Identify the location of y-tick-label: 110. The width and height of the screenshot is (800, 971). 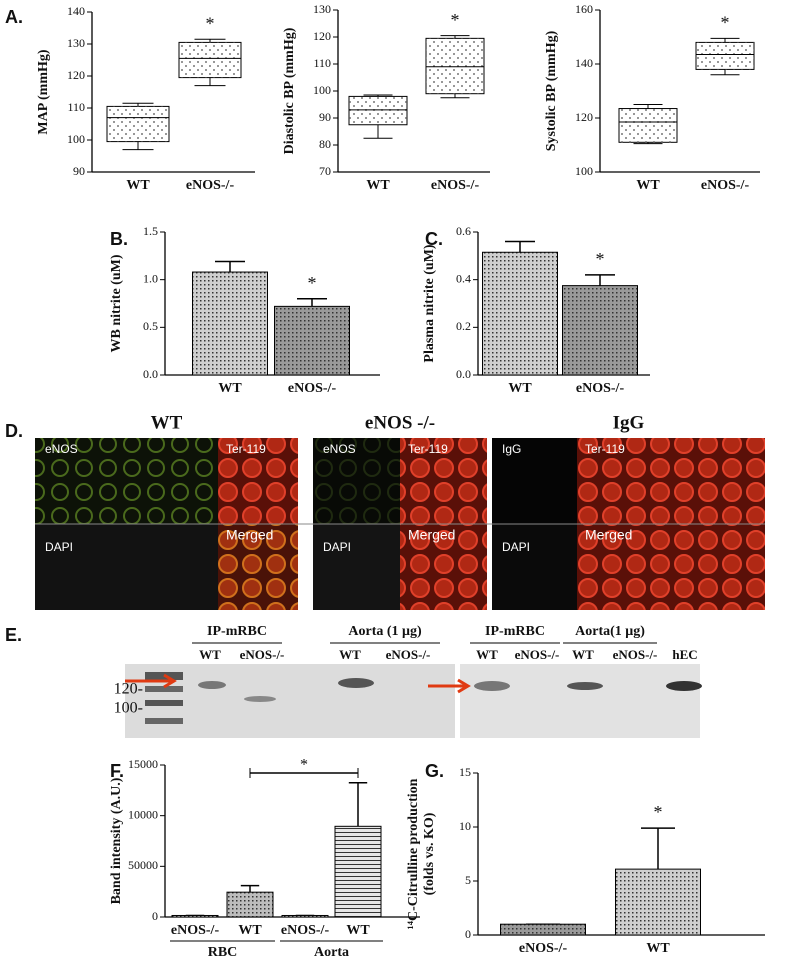
(322, 63).